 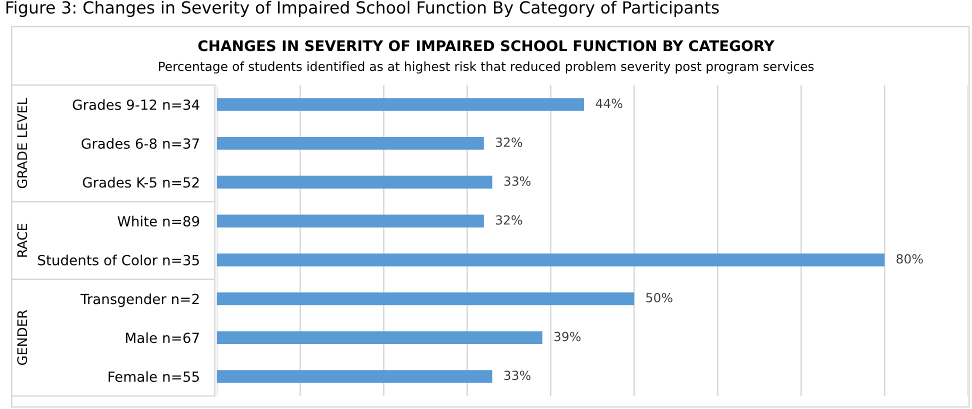 I want to click on data-label: 50%, so click(x=659, y=297).